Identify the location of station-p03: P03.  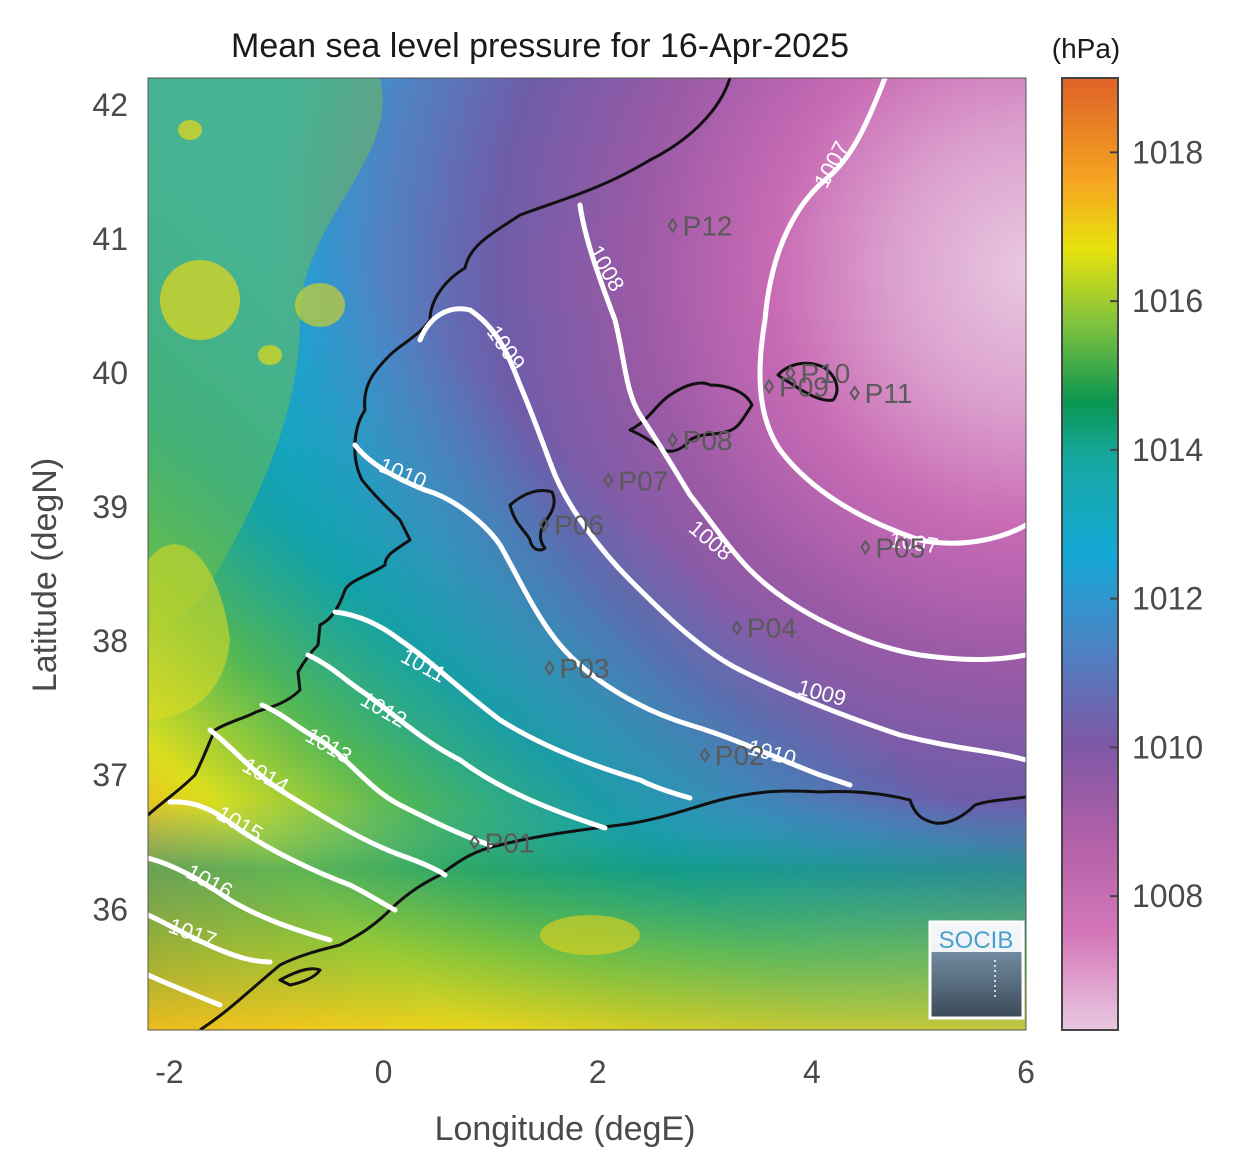
(577, 668).